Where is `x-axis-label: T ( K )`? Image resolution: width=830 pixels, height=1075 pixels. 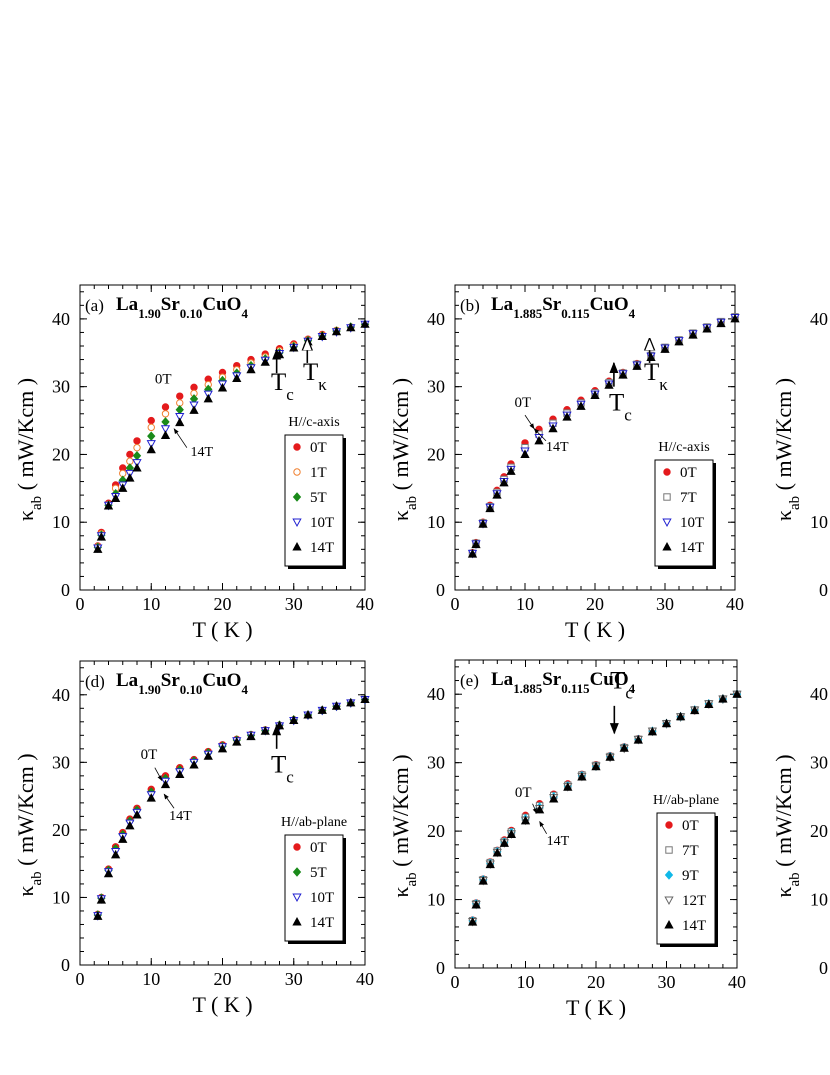
x-axis-label: T ( K ) is located at coordinates (222, 1004).